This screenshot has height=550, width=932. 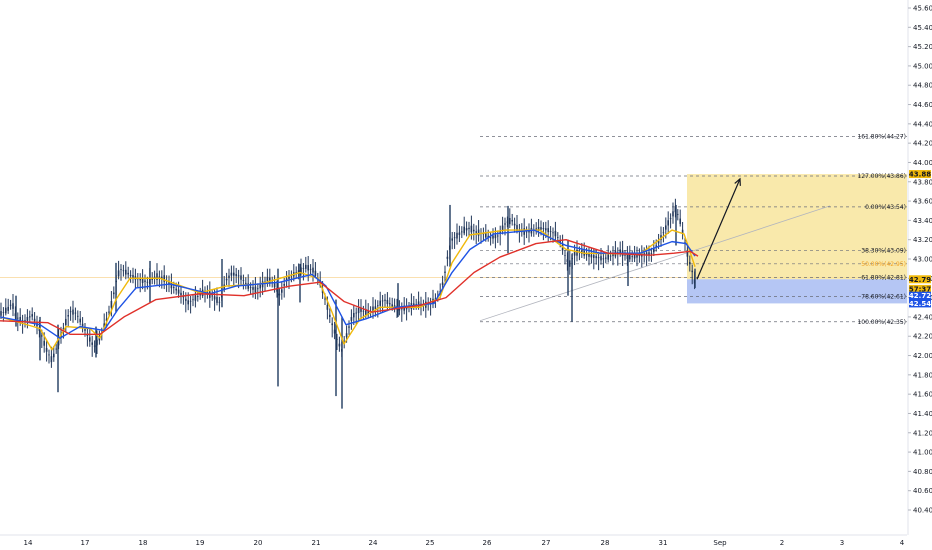 I want to click on price-label-badge, so click(x=920, y=295).